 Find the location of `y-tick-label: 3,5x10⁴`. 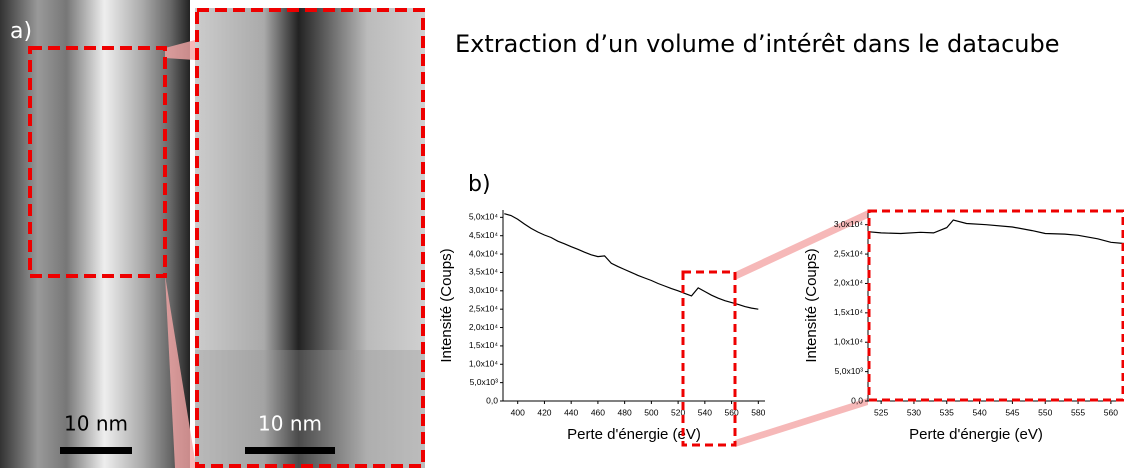

y-tick-label: 3,5x10⁴ is located at coordinates (484, 272).